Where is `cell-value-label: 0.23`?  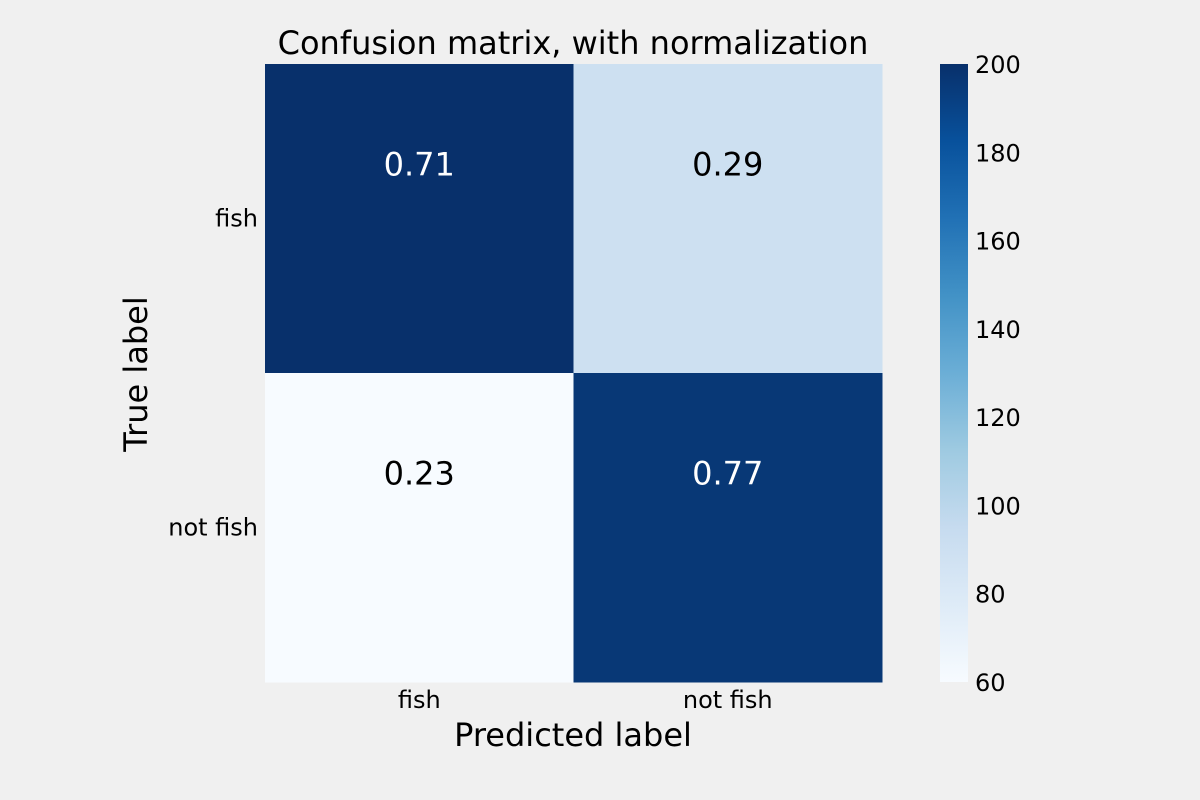
cell-value-label: 0.23 is located at coordinates (419, 474).